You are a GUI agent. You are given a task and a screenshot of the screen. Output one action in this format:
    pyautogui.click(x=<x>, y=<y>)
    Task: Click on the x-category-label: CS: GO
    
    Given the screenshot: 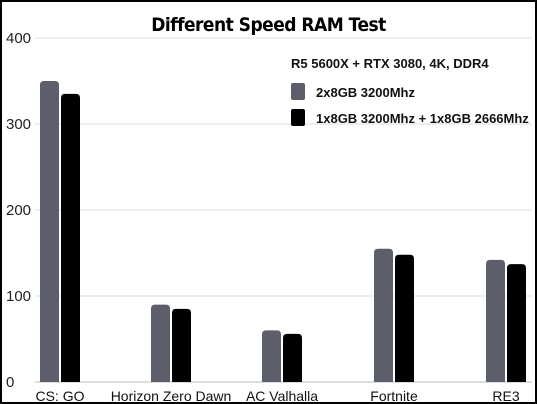 What is the action you would take?
    pyautogui.click(x=59, y=395)
    